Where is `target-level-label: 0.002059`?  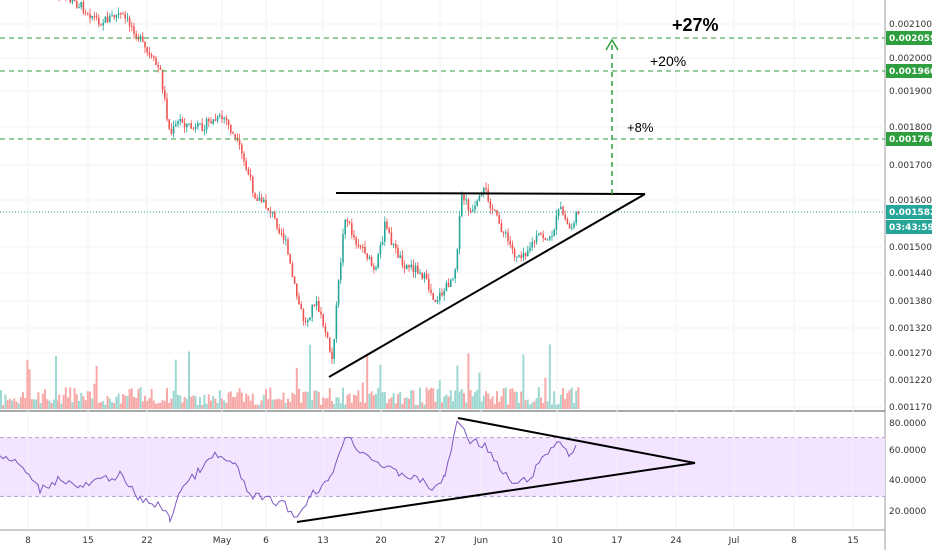
target-level-label: 0.002059 is located at coordinates (910, 39).